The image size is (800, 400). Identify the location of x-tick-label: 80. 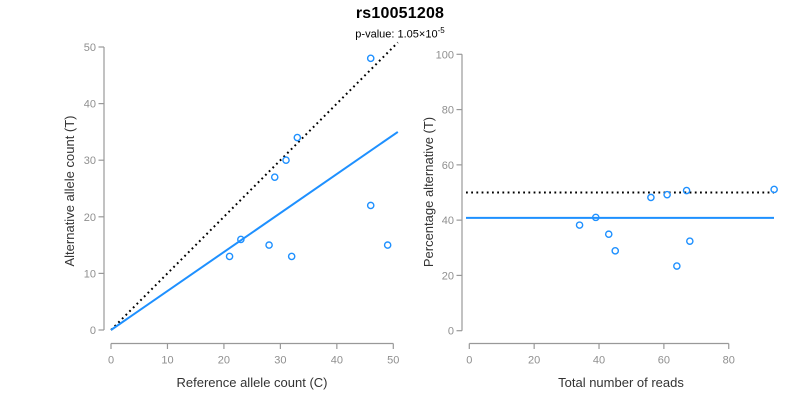
(729, 361).